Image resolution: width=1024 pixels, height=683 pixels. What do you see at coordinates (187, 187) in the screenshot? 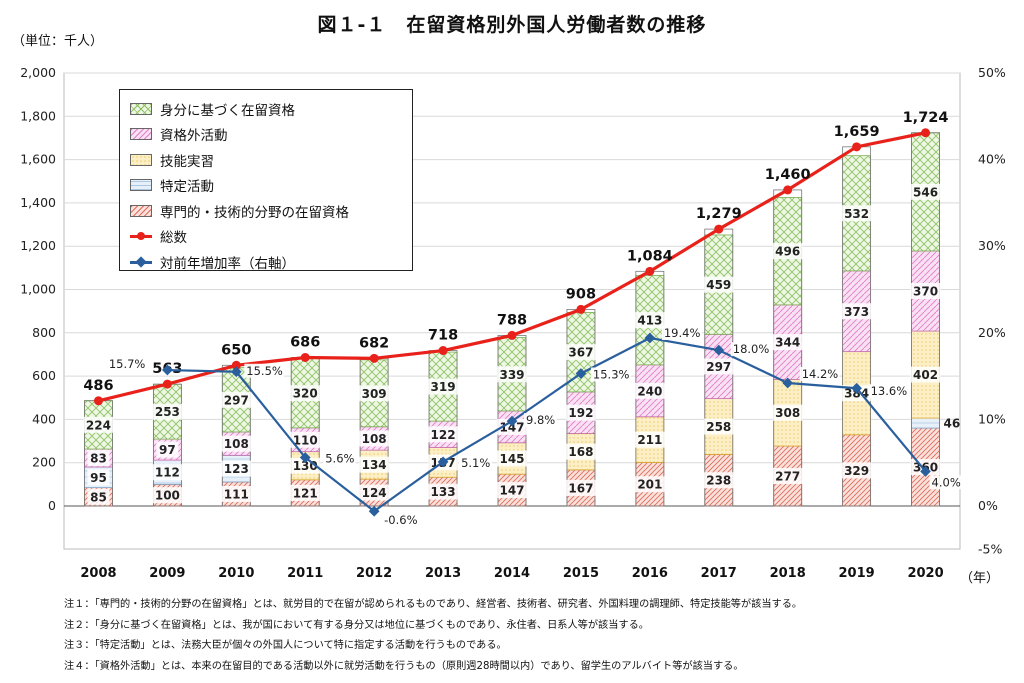
I see `legend-label: 特定活動` at bounding box center [187, 187].